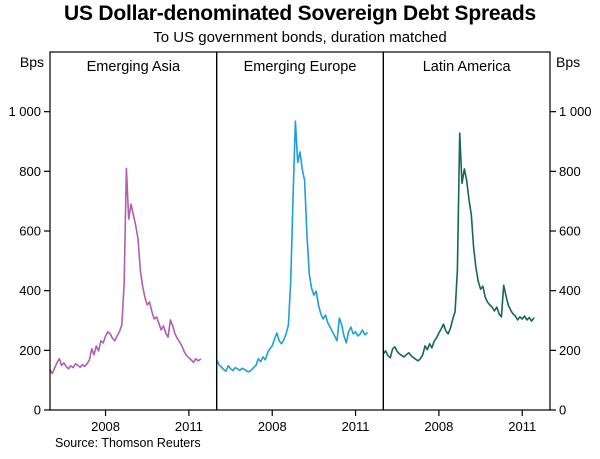  Describe the element at coordinates (31, 62) in the screenshot. I see `y-axis-unit-left: Bps` at that location.